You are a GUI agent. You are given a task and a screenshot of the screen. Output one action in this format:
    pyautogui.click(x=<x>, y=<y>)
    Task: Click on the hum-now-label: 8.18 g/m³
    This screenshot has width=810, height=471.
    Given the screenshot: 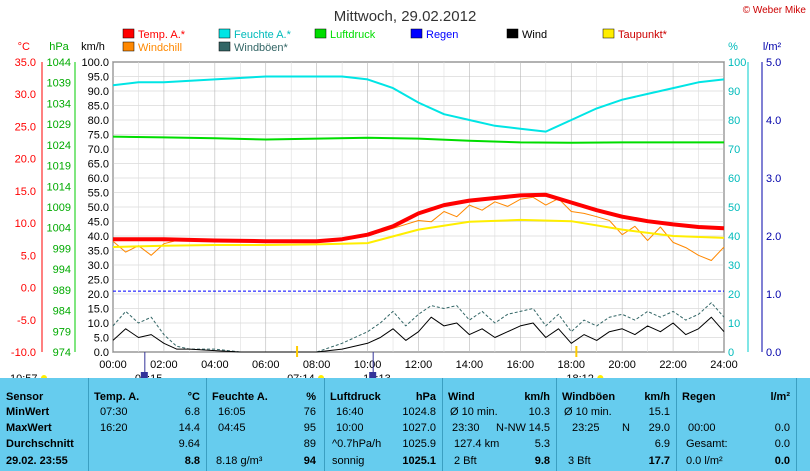 What is the action you would take?
    pyautogui.click(x=239, y=461)
    